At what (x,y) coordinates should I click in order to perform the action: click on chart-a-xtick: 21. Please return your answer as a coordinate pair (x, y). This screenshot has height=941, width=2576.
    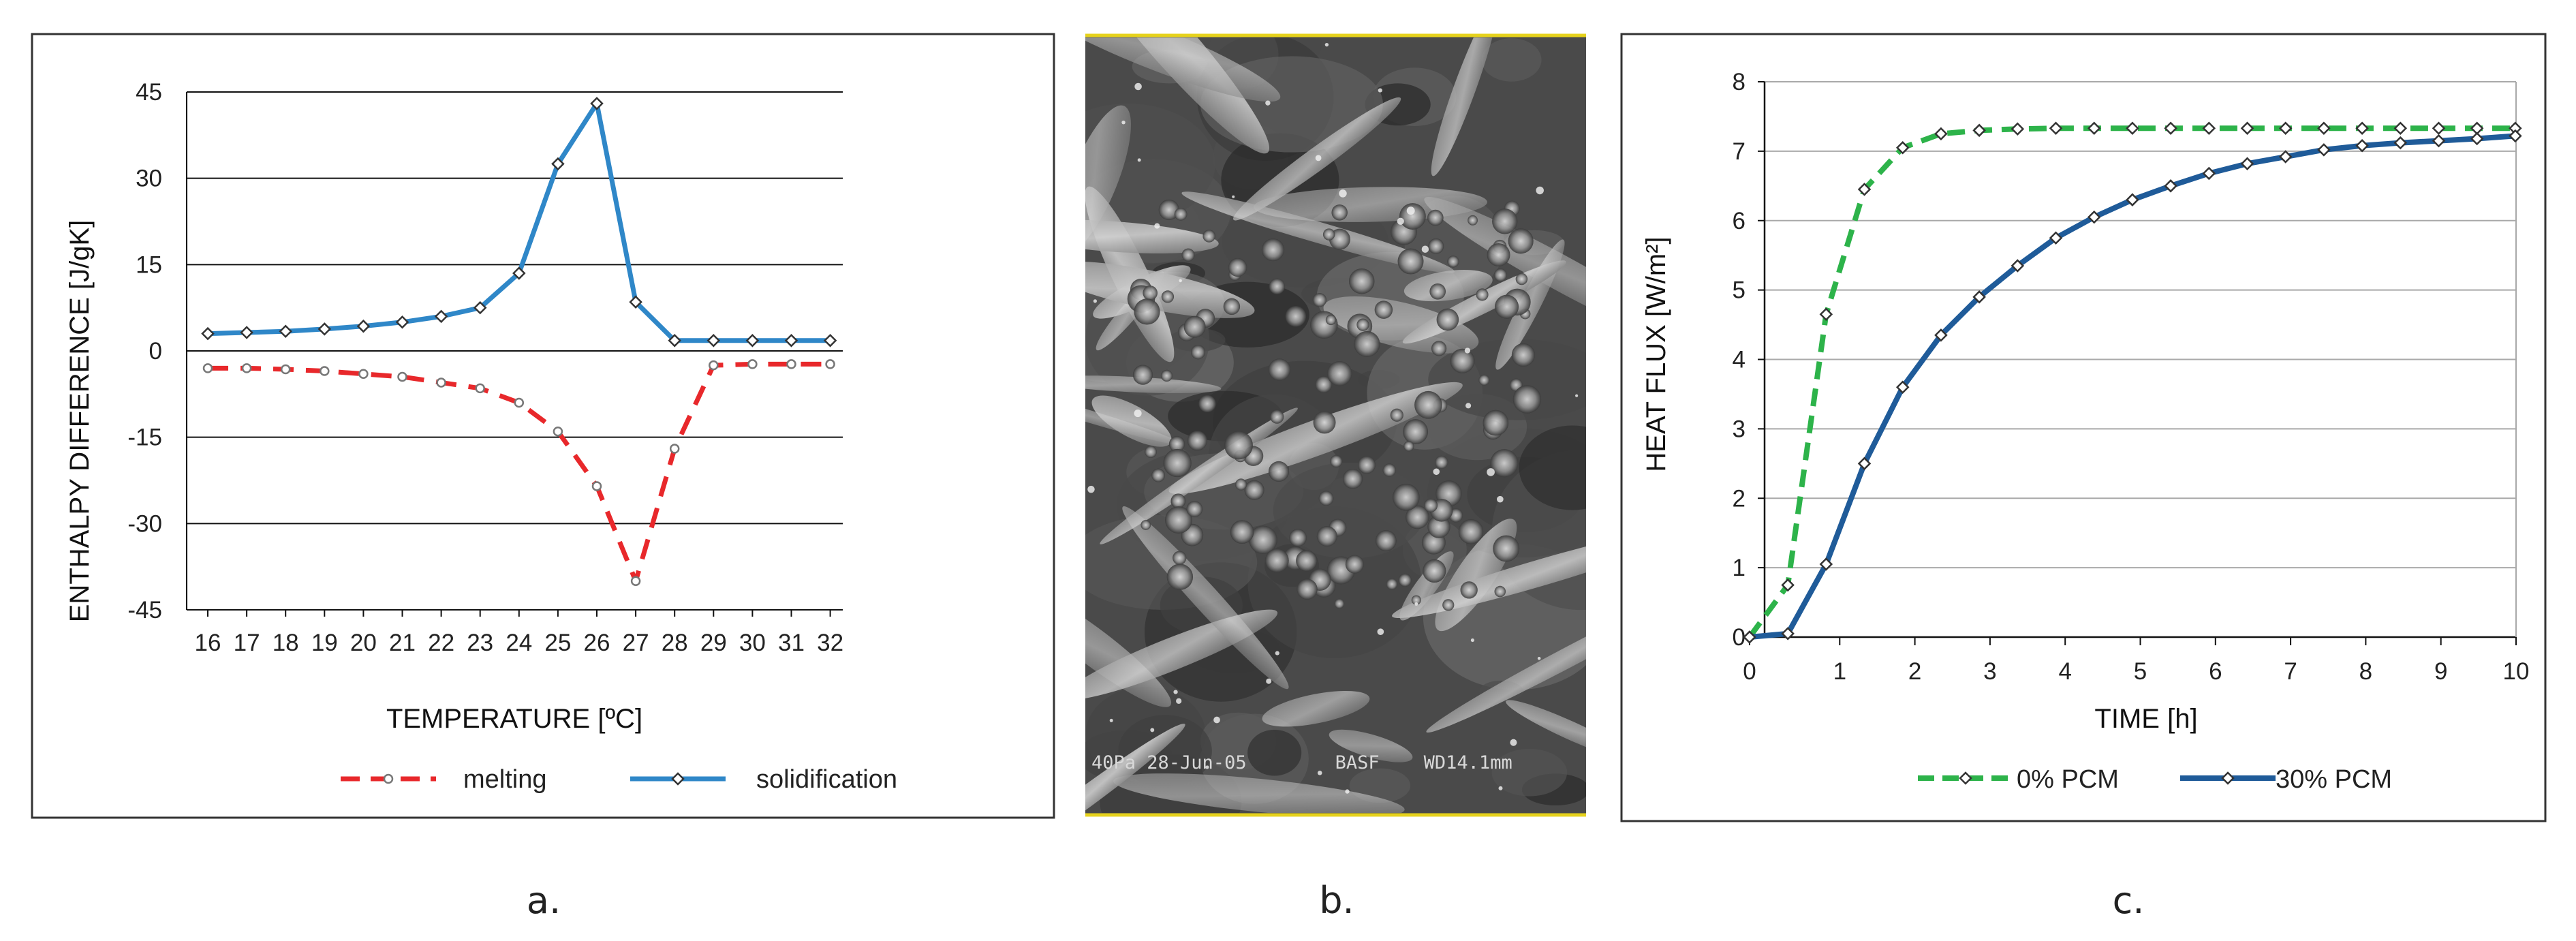
    Looking at the image, I should click on (402, 643).